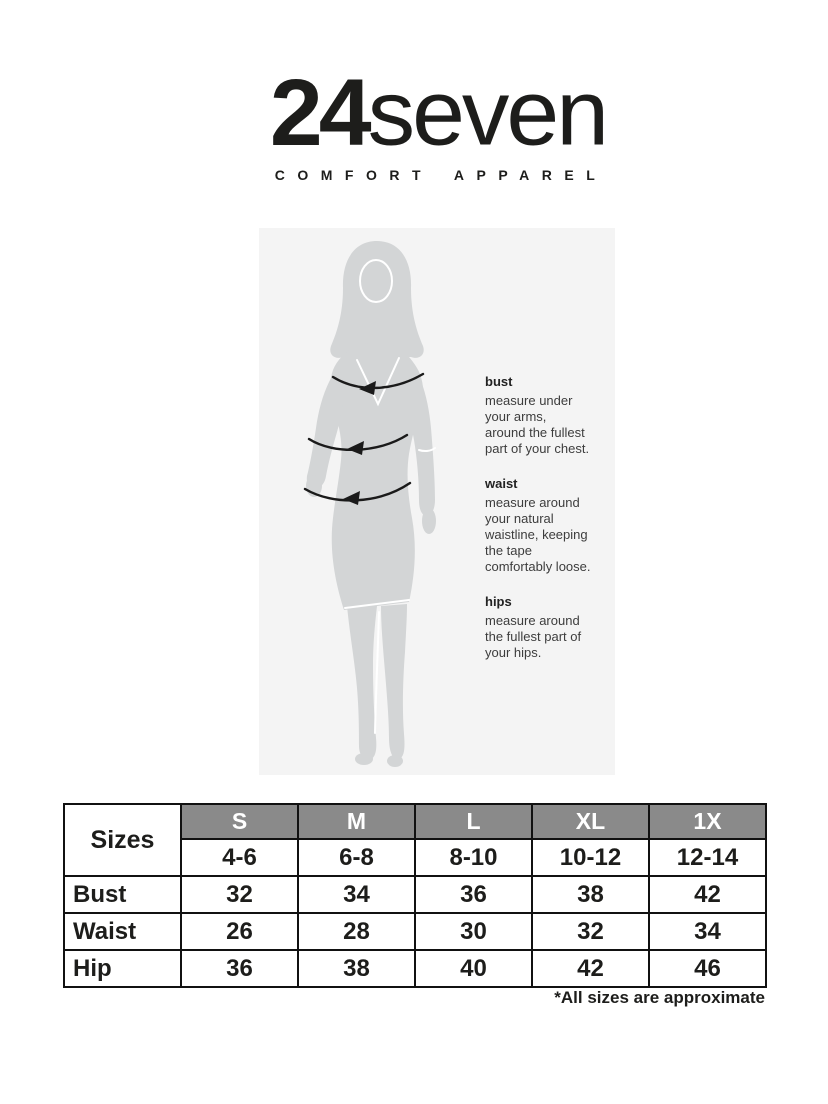 The height and width of the screenshot is (1104, 828). I want to click on bust-measure-arrow, so click(378, 383).